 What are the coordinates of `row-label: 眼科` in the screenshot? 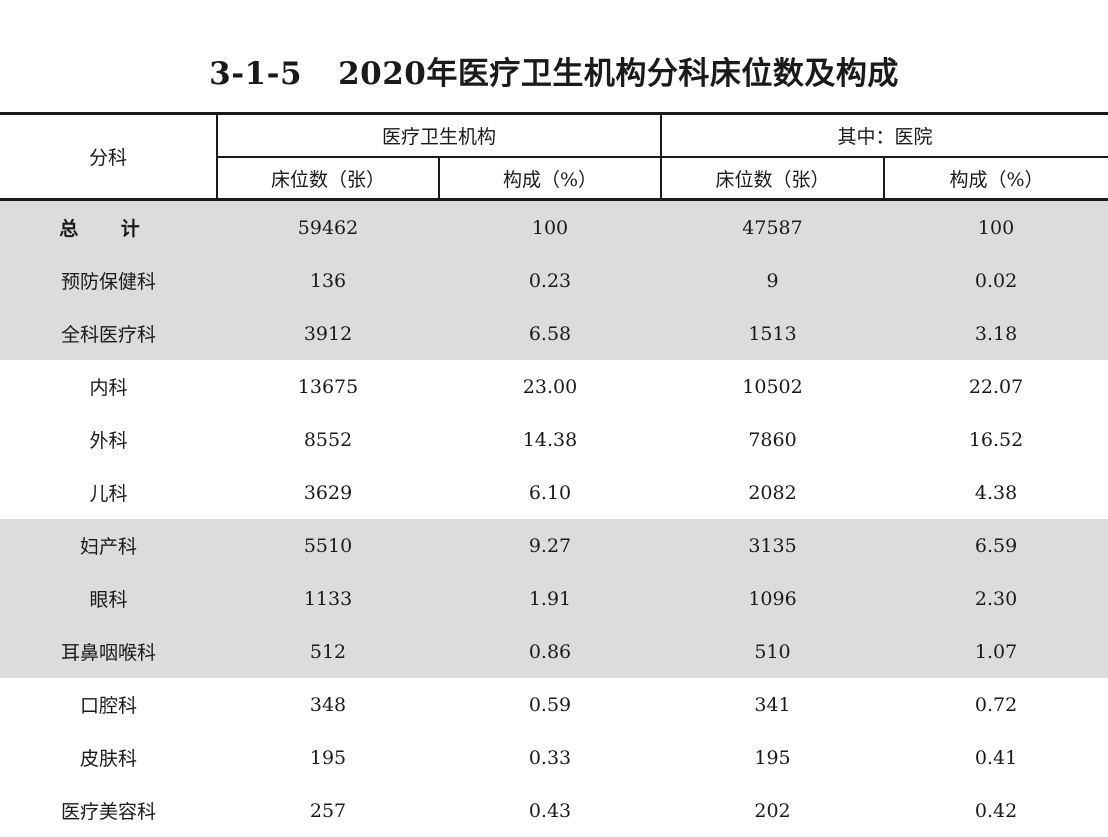 It's located at (108, 598).